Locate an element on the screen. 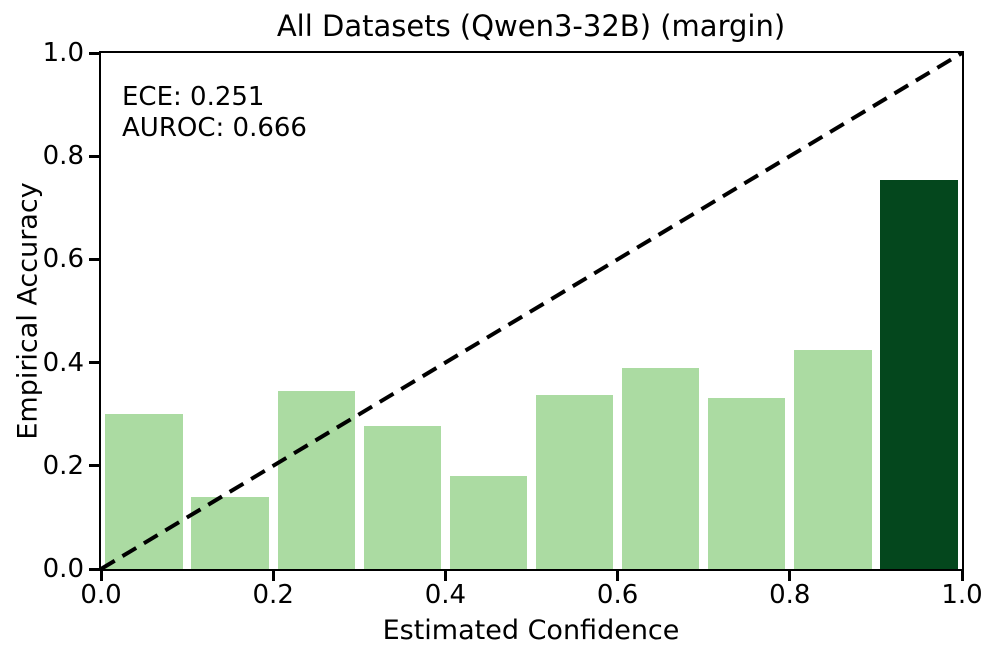 This screenshot has height=658, width=998. y-tick-label: 0.4 is located at coordinates (63, 362).